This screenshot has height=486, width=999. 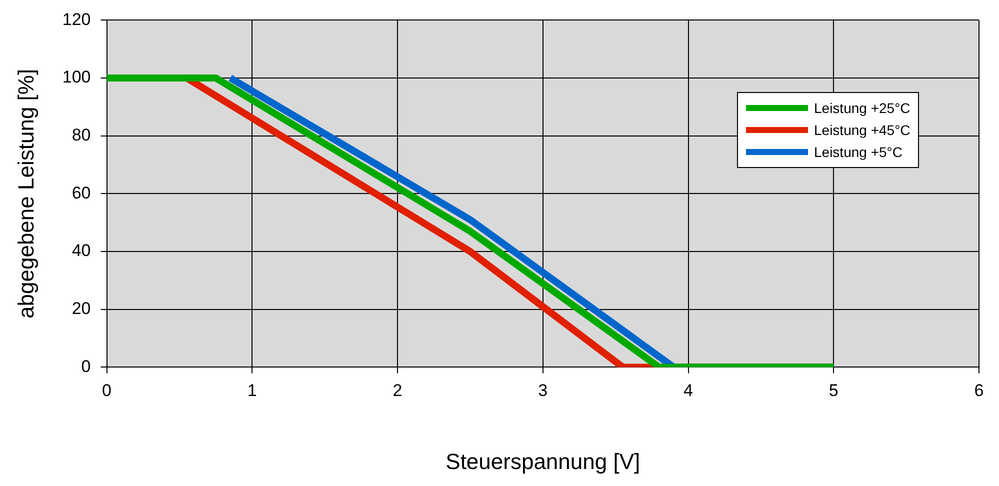 I want to click on x-tick-label: 6, so click(x=979, y=390).